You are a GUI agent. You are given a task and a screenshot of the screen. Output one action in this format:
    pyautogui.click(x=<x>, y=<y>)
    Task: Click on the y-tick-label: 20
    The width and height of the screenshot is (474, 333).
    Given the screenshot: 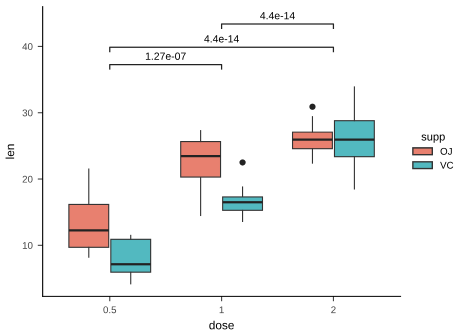 What is the action you would take?
    pyautogui.click(x=27, y=179)
    